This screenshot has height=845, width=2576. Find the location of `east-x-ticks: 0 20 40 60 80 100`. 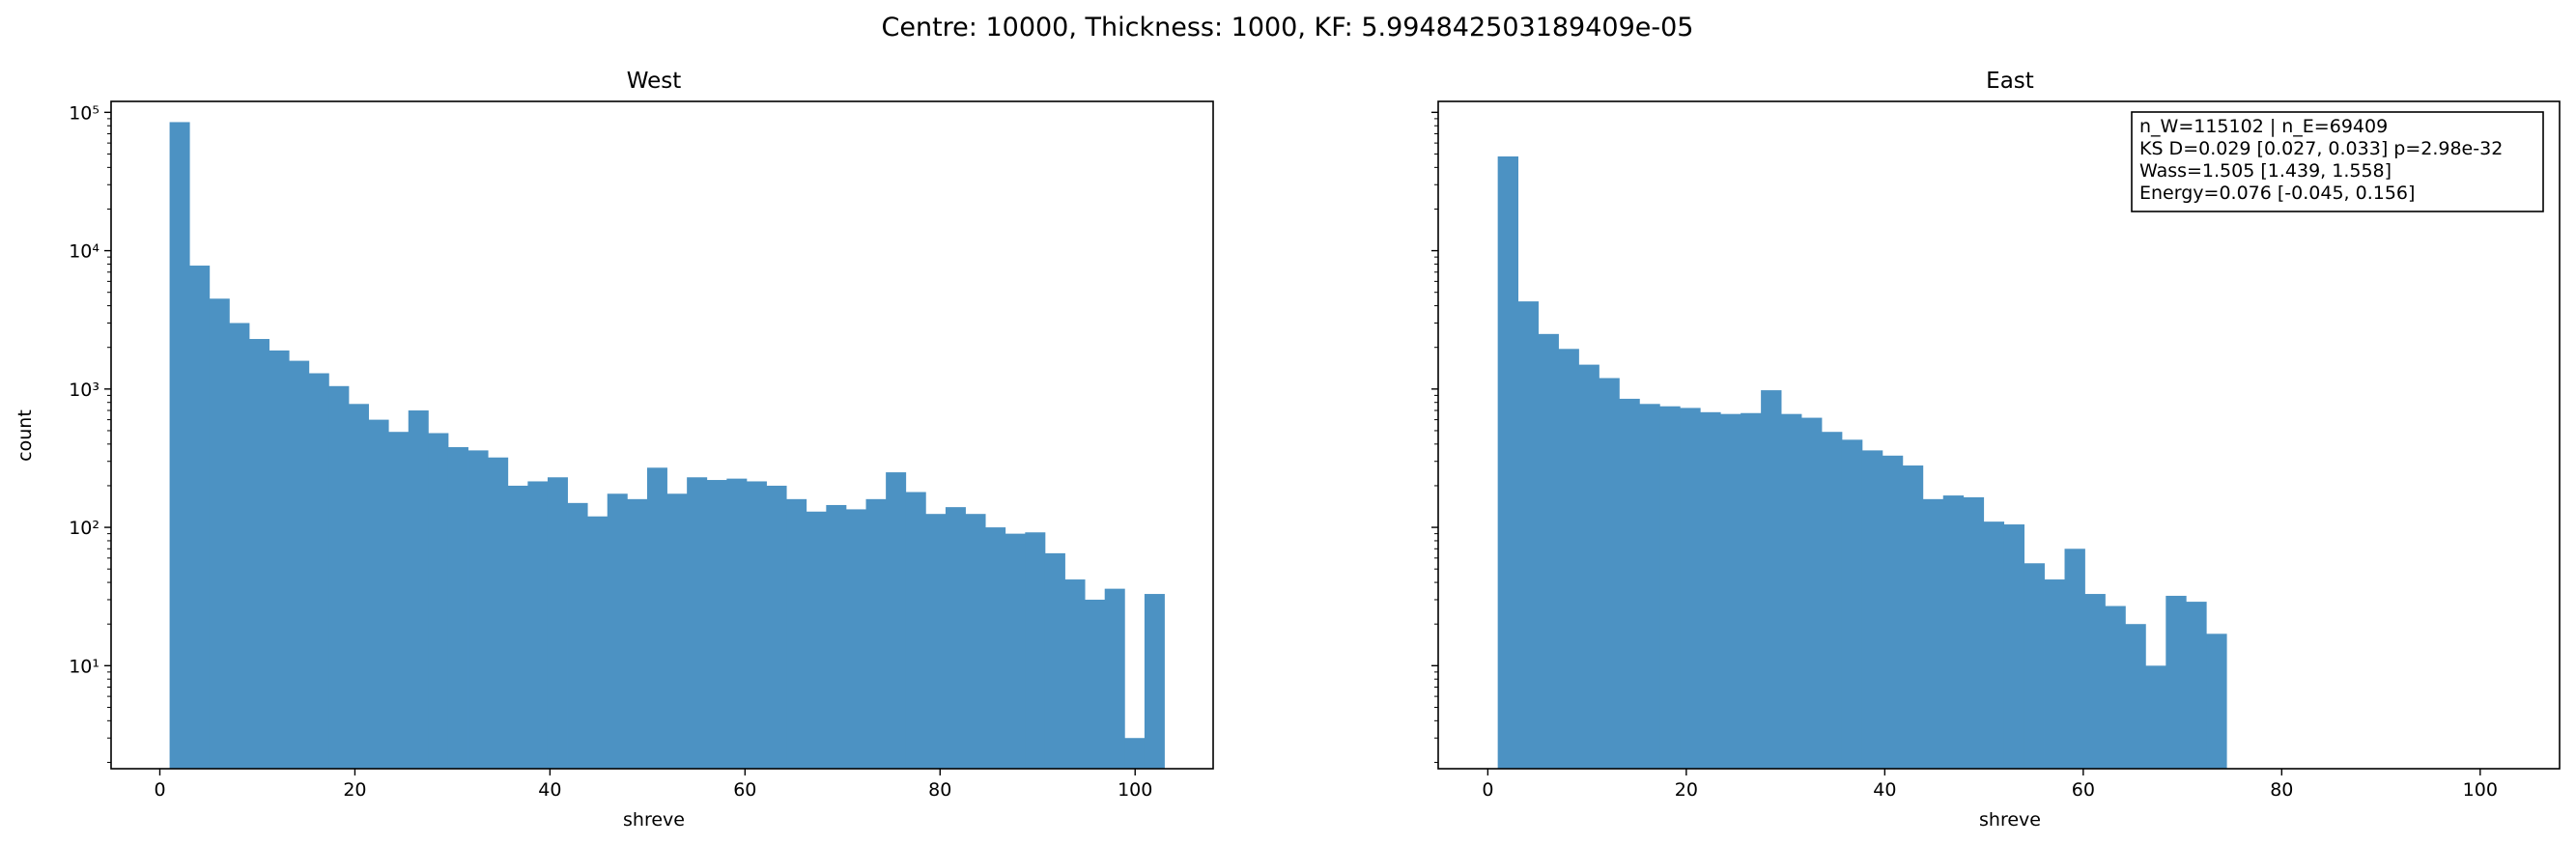

east-x-ticks: 0 20 40 60 80 100 is located at coordinates (1990, 785).